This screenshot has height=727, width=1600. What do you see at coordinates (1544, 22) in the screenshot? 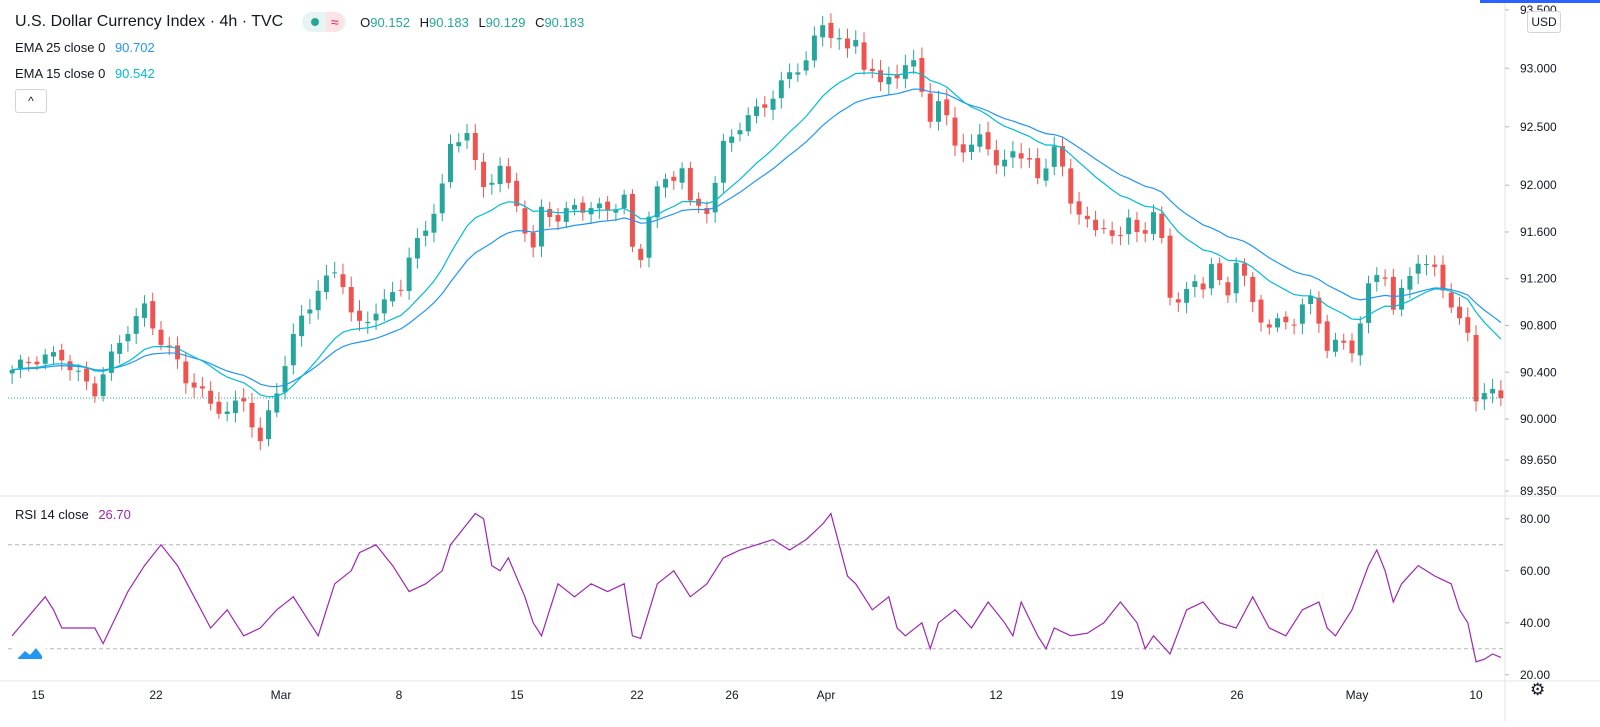
I see `currency-button: USD` at bounding box center [1544, 22].